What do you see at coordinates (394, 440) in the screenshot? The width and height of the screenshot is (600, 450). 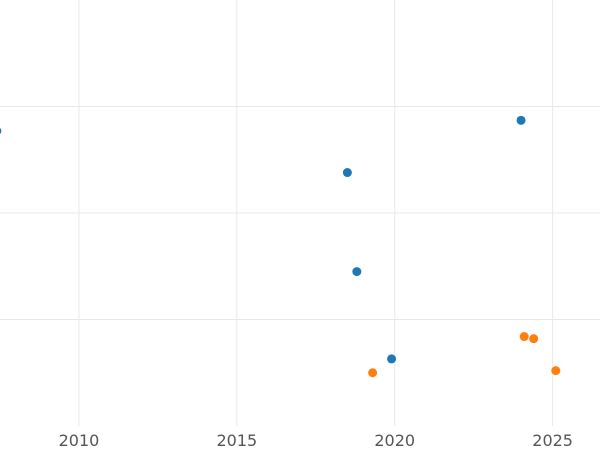 I see `x-tick-label-2020: 2020` at bounding box center [394, 440].